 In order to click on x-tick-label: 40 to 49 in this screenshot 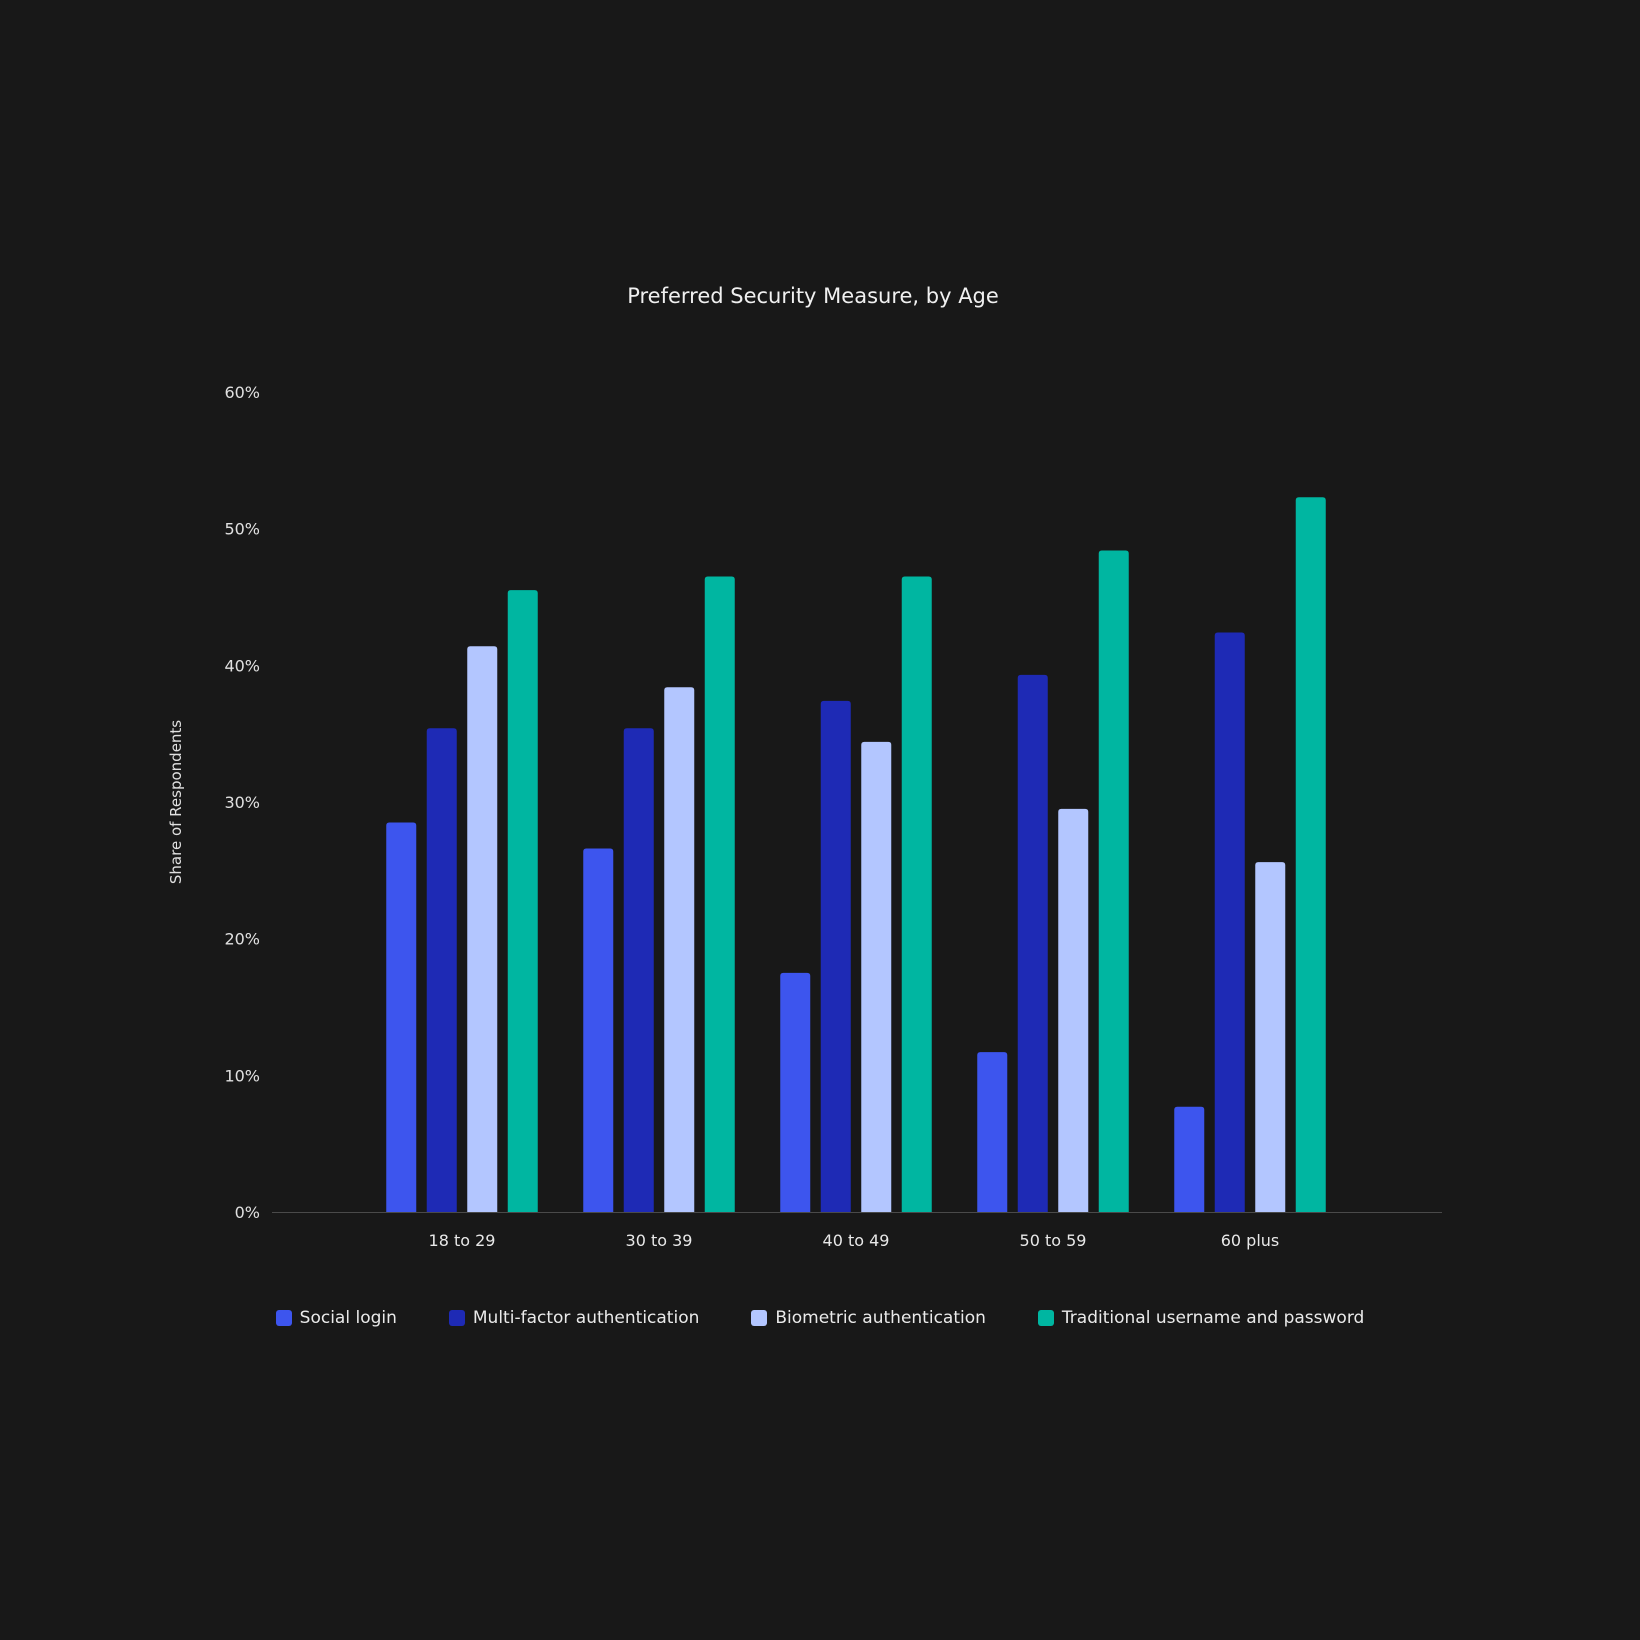, I will do `click(856, 1240)`.